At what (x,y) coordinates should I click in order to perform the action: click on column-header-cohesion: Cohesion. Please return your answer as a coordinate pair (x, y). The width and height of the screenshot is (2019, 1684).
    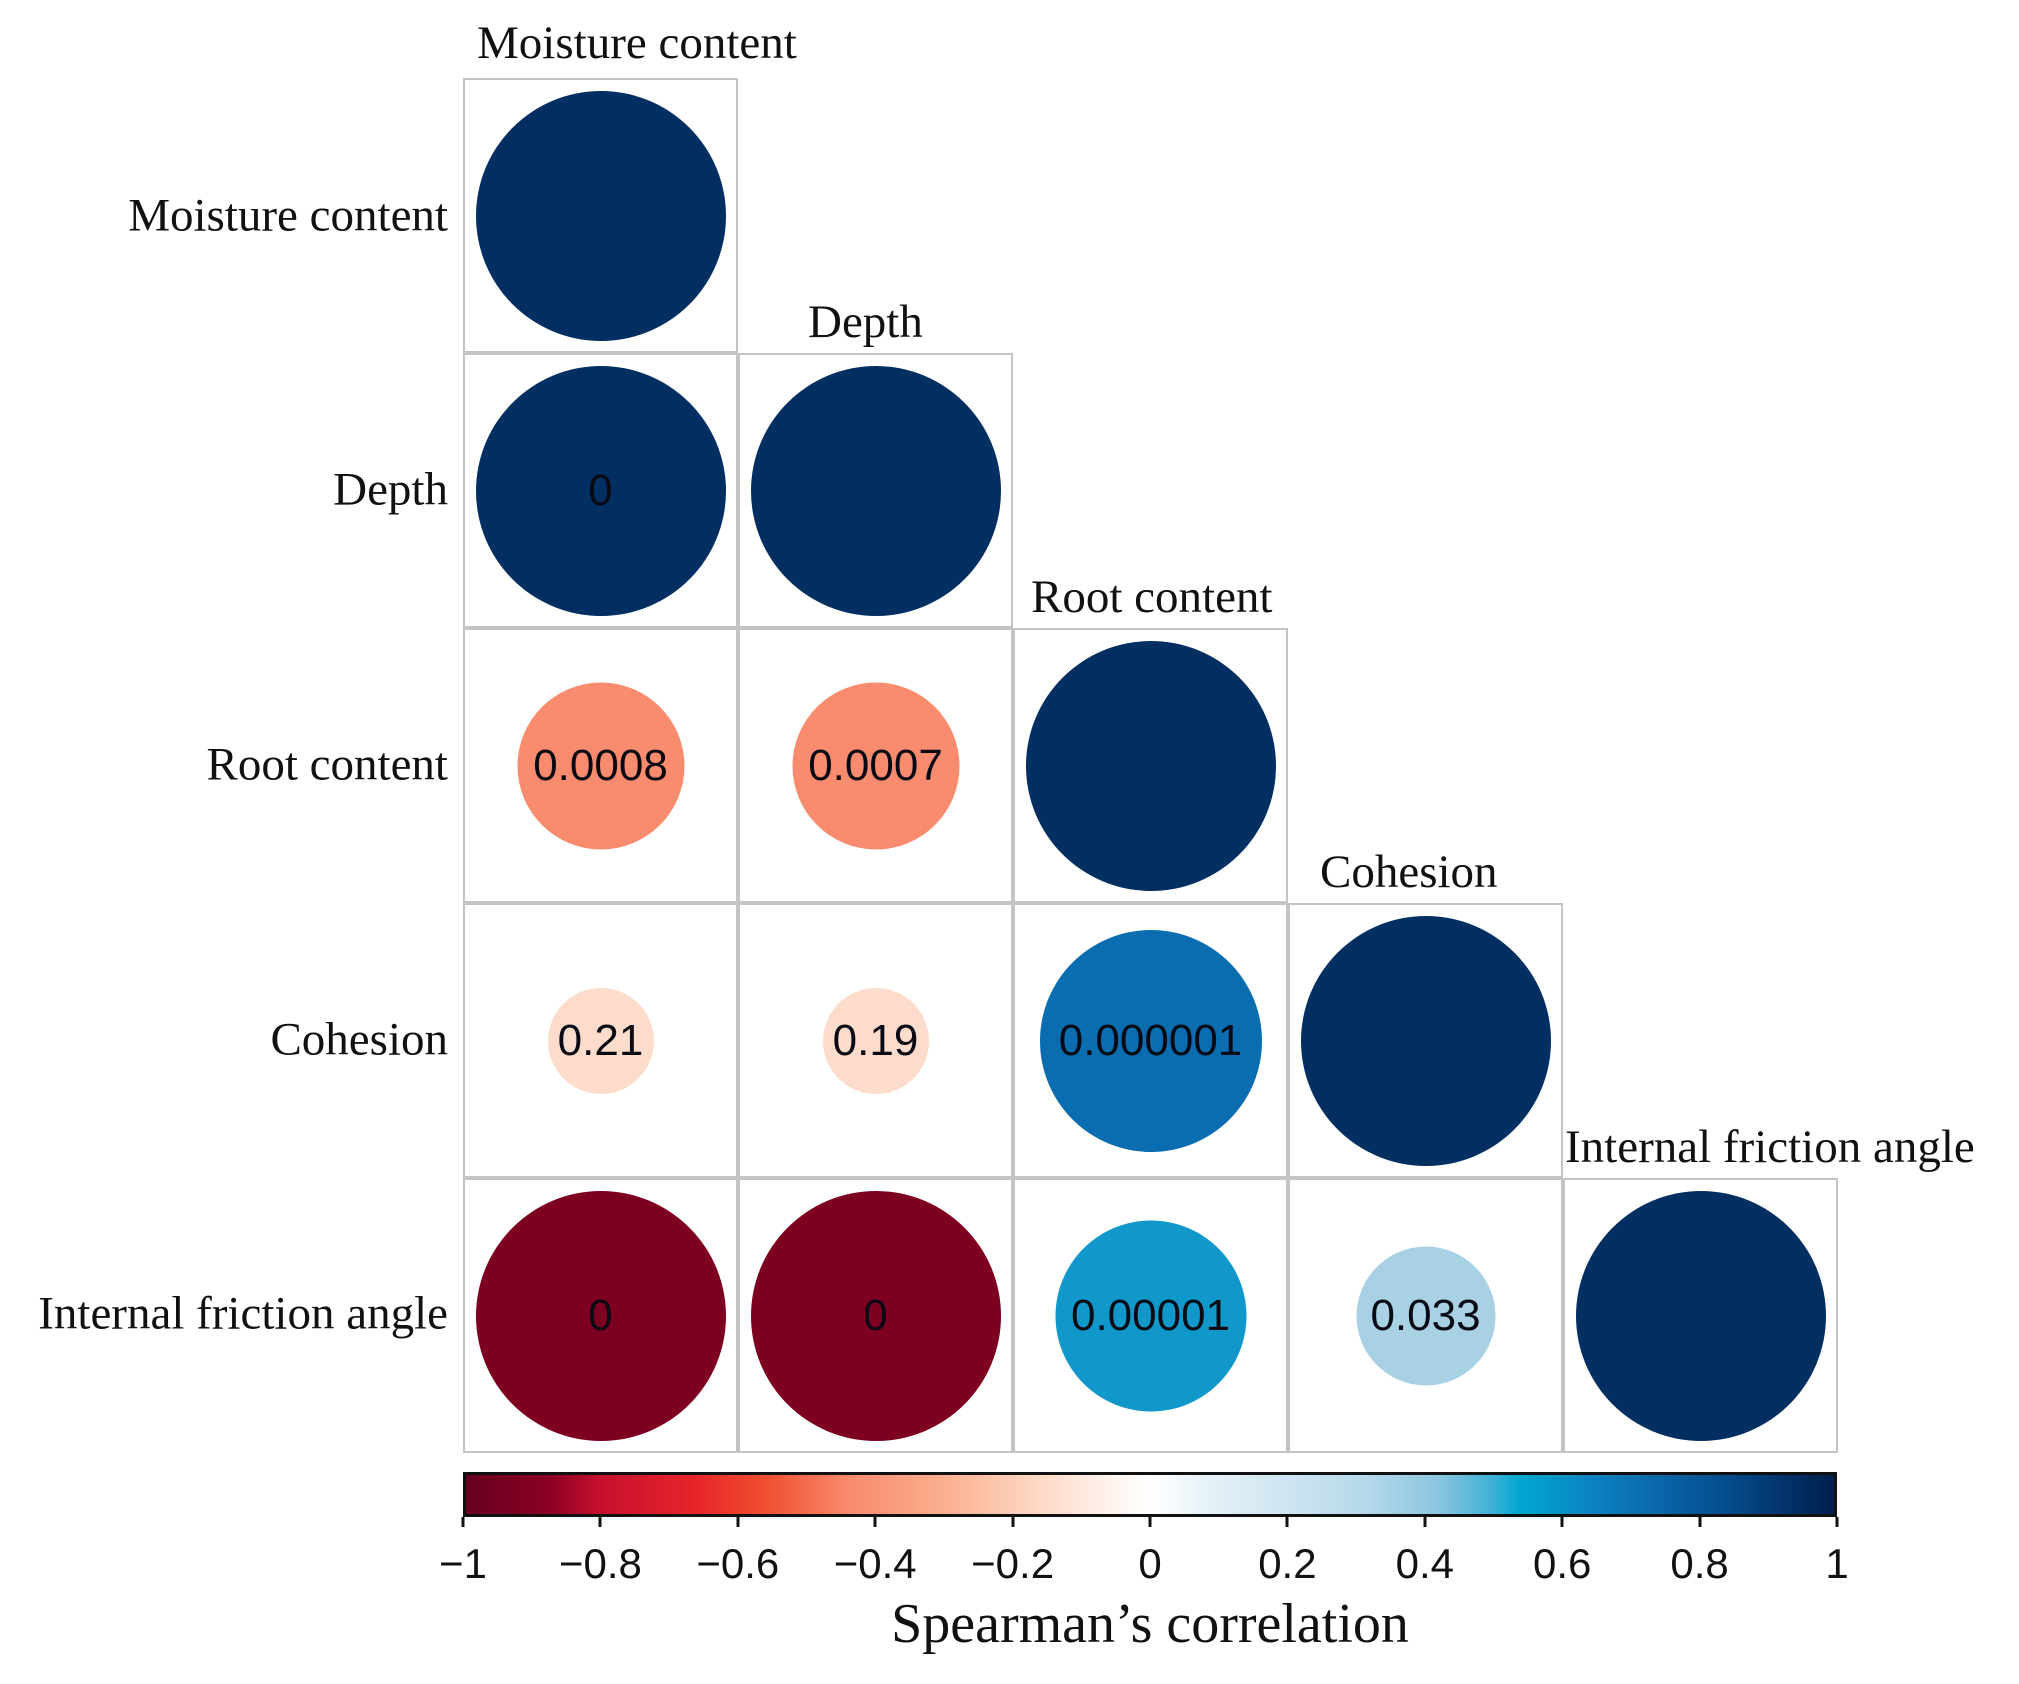
    Looking at the image, I should click on (1409, 872).